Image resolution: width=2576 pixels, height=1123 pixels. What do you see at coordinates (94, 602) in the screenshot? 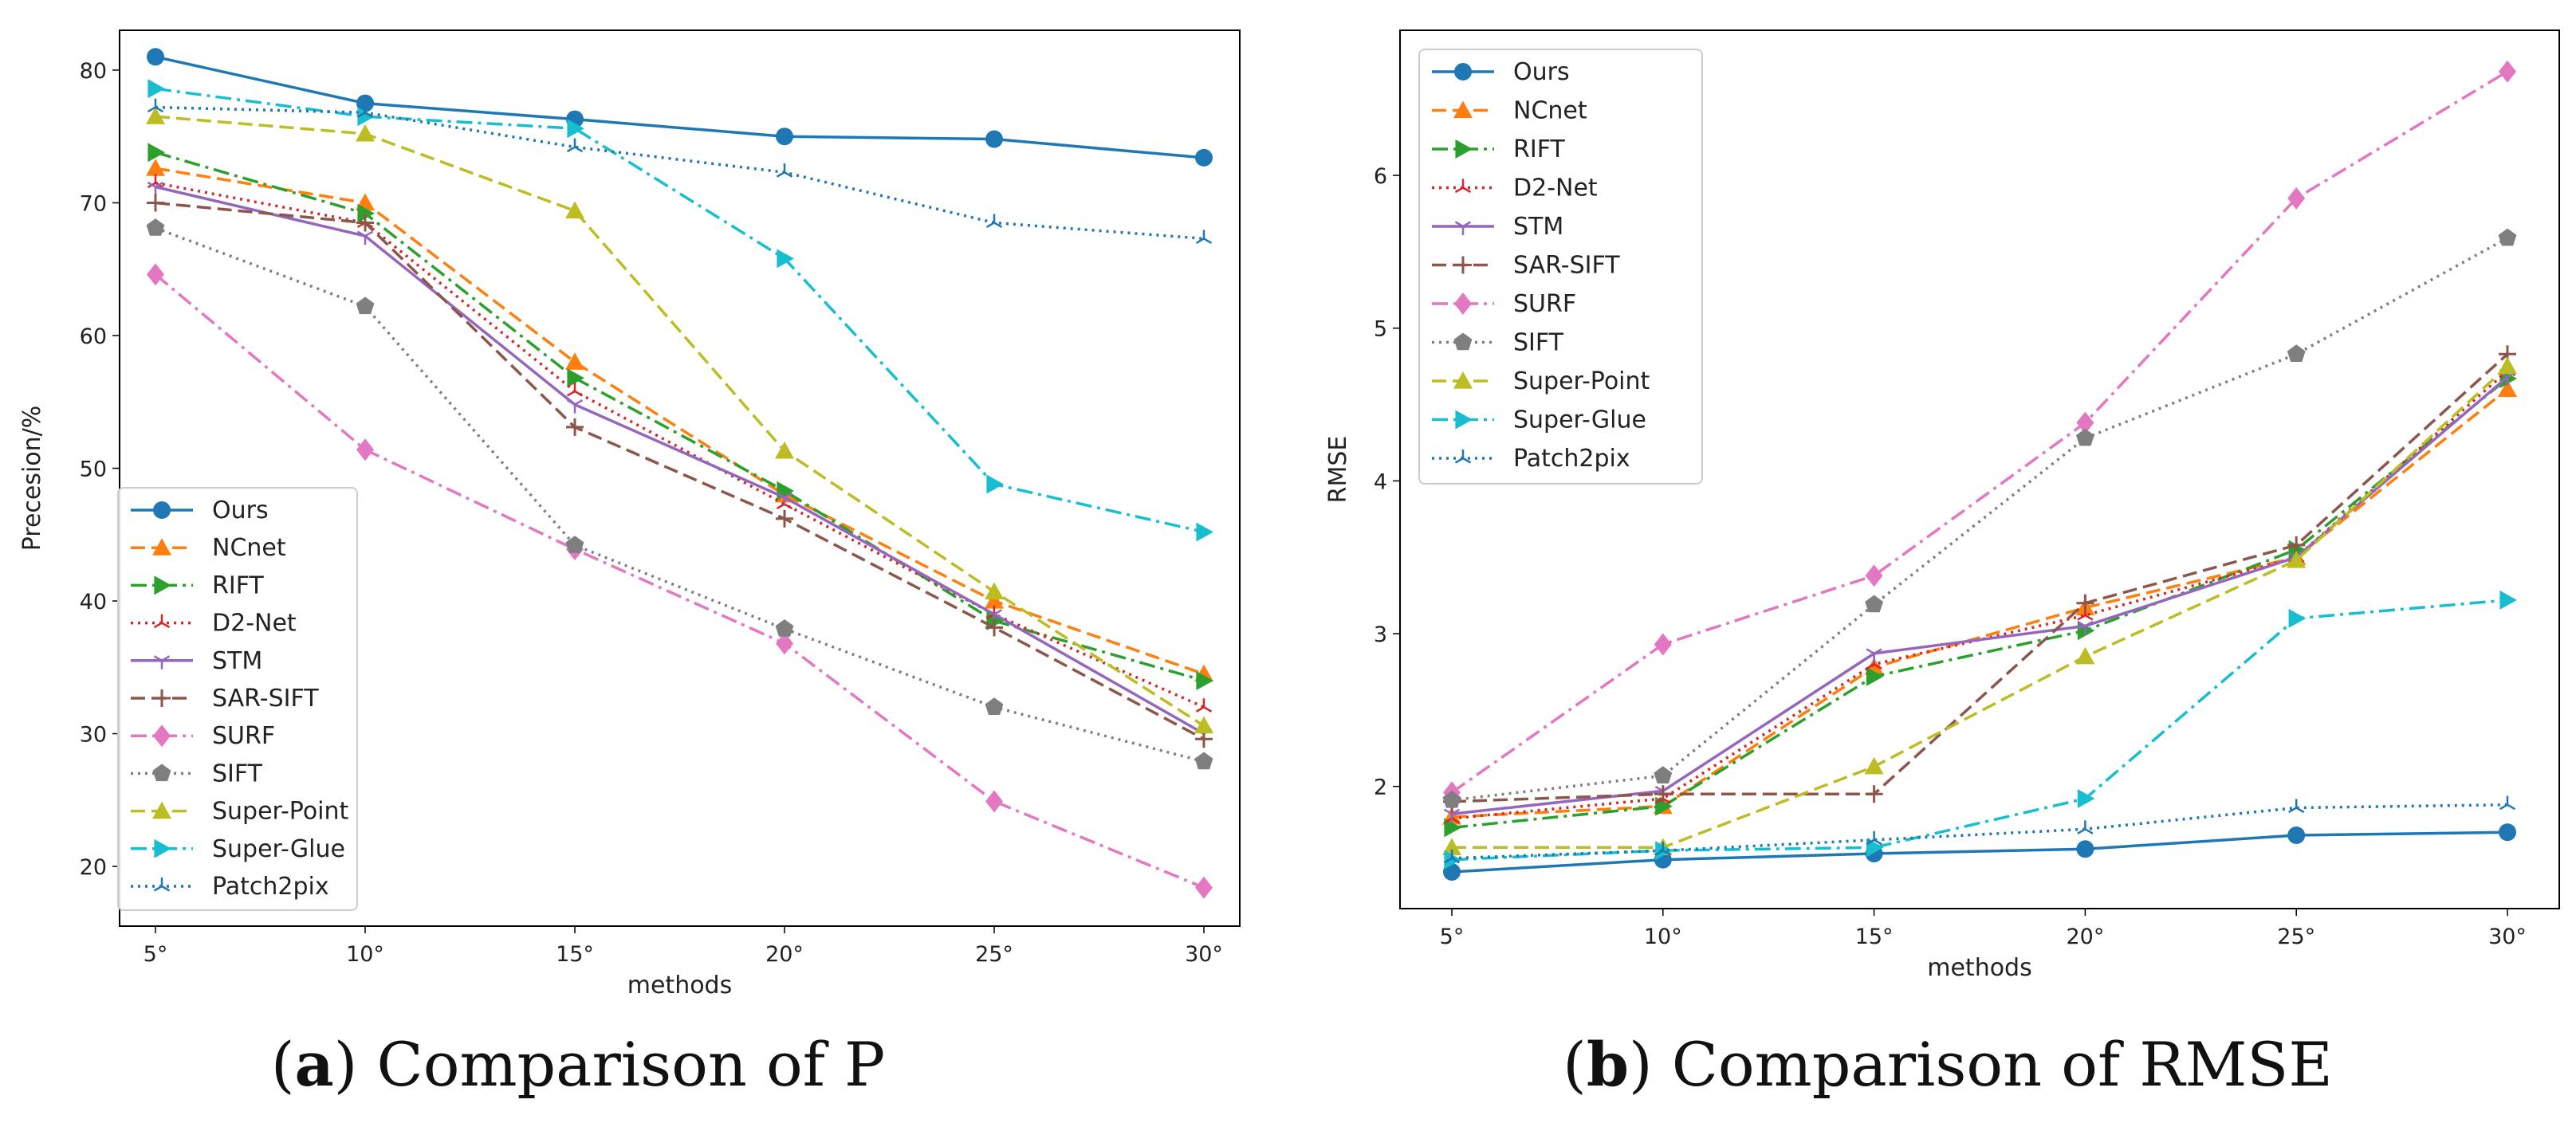
I see `chart-a-ytick-label: 40` at bounding box center [94, 602].